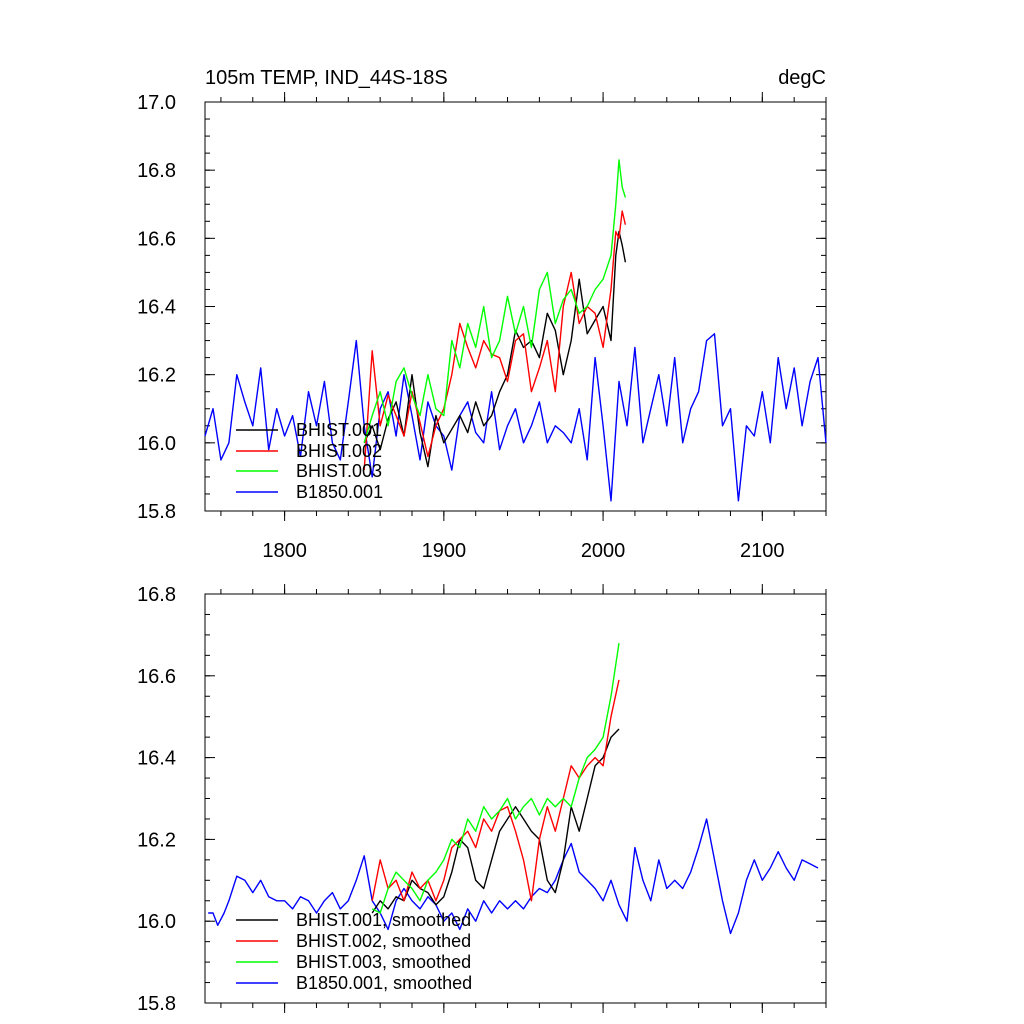 Image resolution: width=1024 pixels, height=1024 pixels. Describe the element at coordinates (156, 595) in the screenshot. I see `bottom-ytick-label: 16.8` at that location.